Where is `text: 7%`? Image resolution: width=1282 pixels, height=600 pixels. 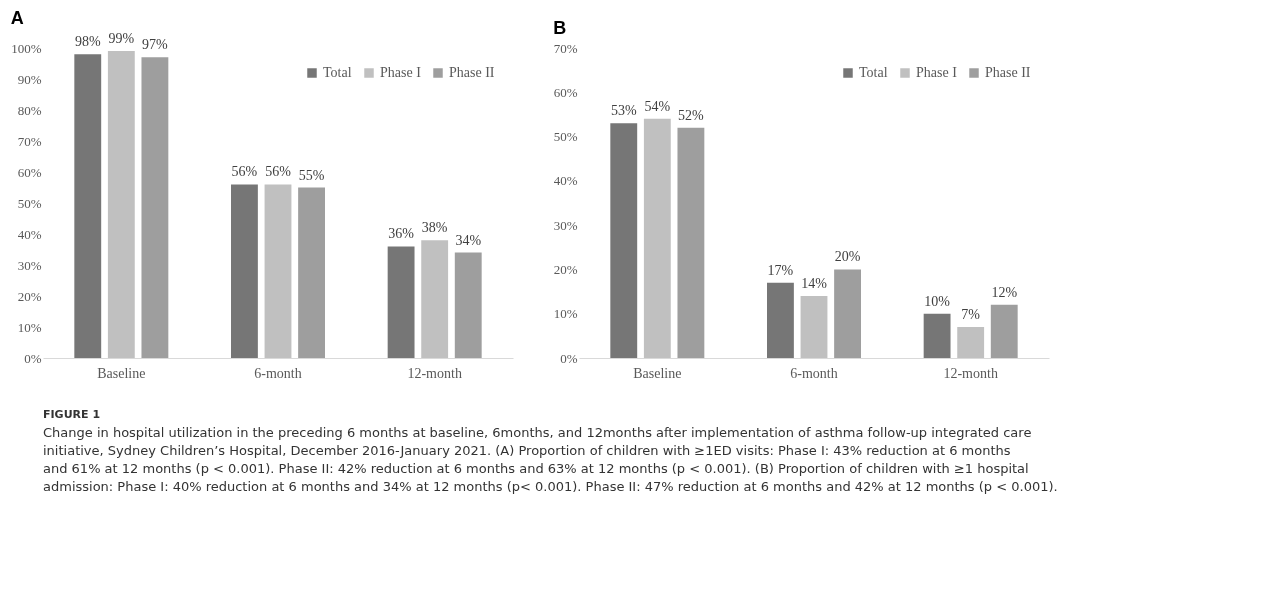
text: 7% is located at coordinates (970, 314).